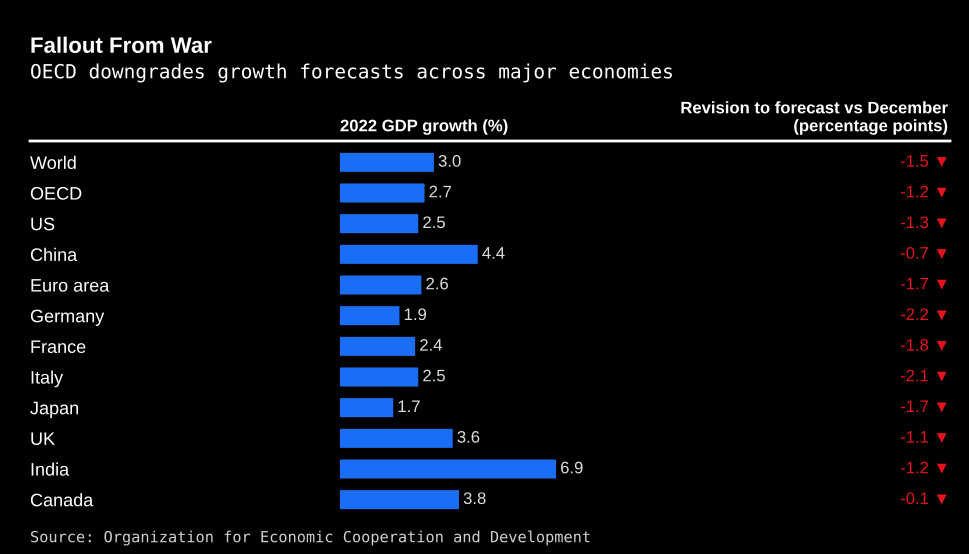  Describe the element at coordinates (449, 161) in the screenshot. I see `data-label: 3.0` at that location.